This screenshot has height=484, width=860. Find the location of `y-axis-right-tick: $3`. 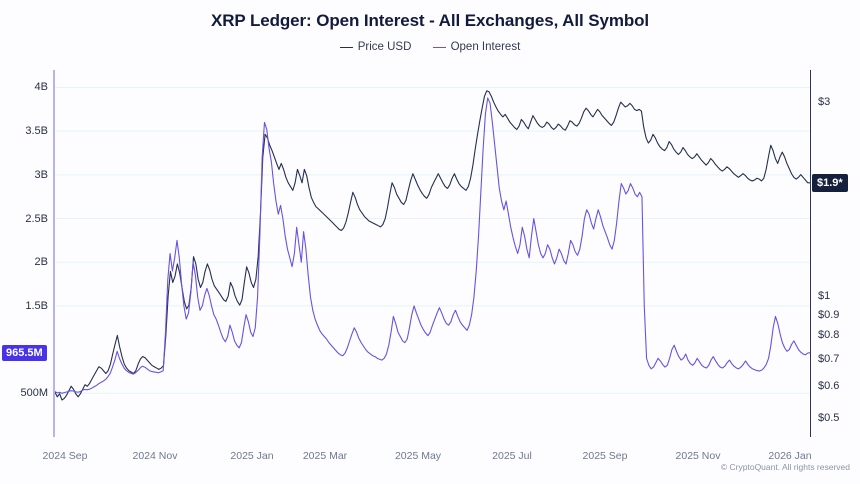

y-axis-right-tick: $3 is located at coordinates (824, 102).